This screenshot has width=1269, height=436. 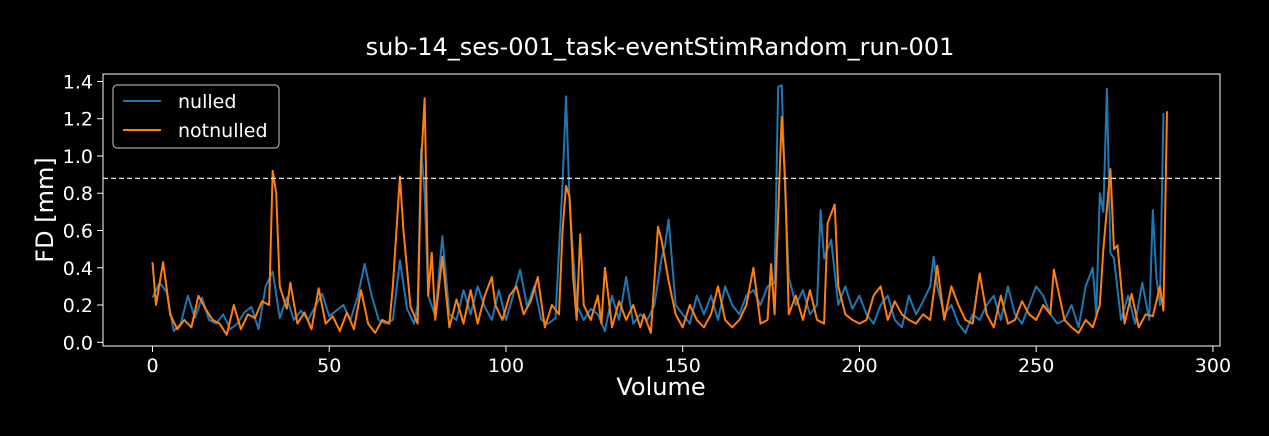 What do you see at coordinates (78, 157) in the screenshot?
I see `y-tick-label: 1.0` at bounding box center [78, 157].